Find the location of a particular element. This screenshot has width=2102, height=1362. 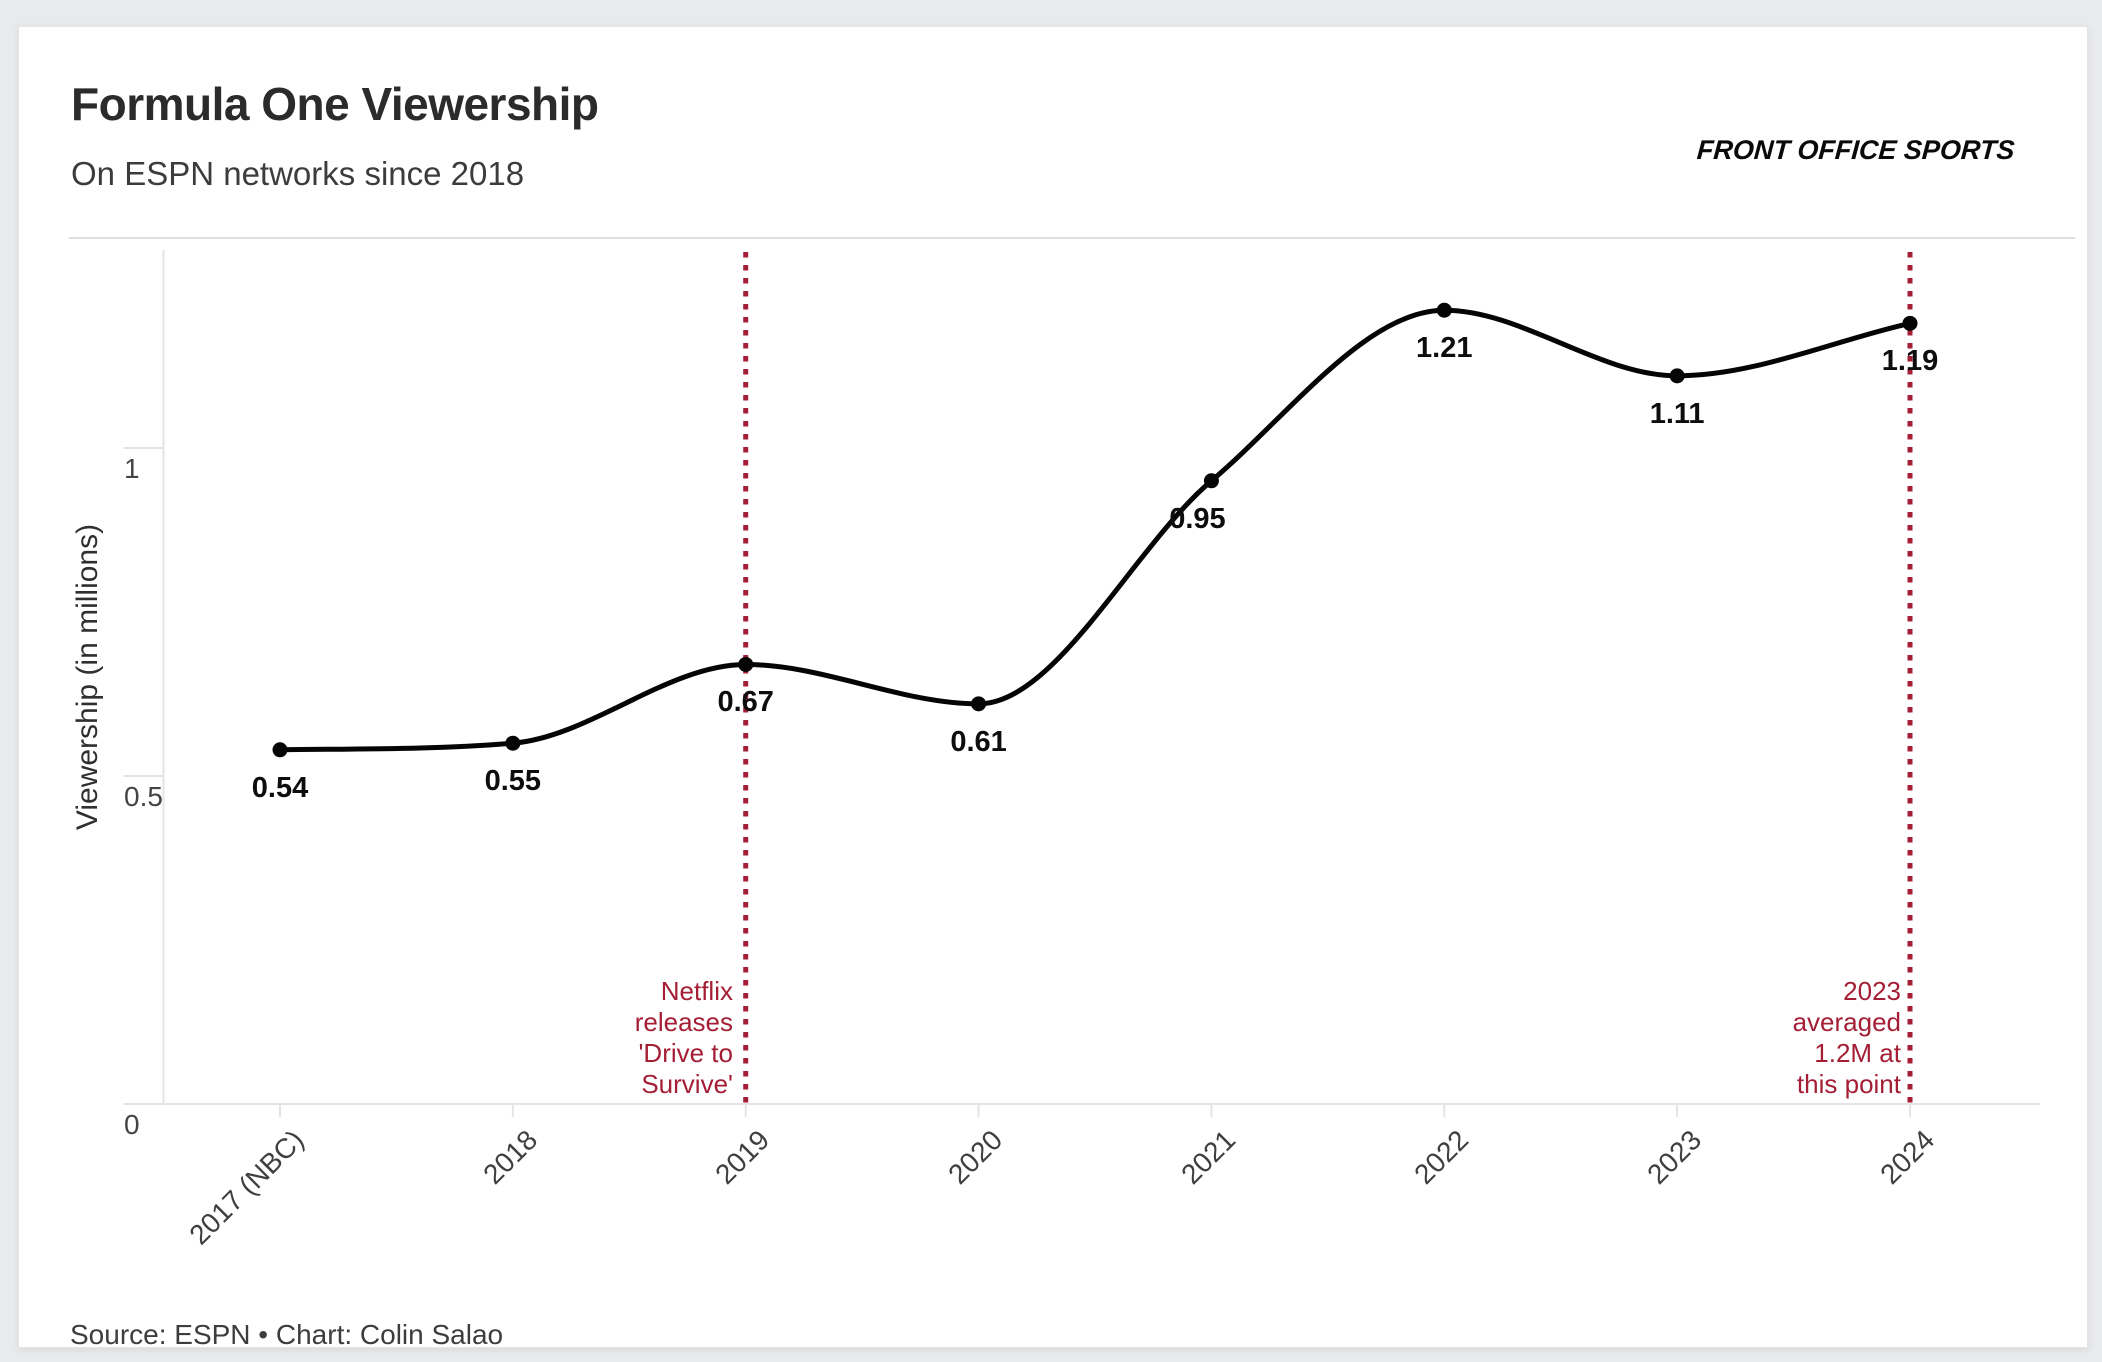

header-divider is located at coordinates (1072, 238).